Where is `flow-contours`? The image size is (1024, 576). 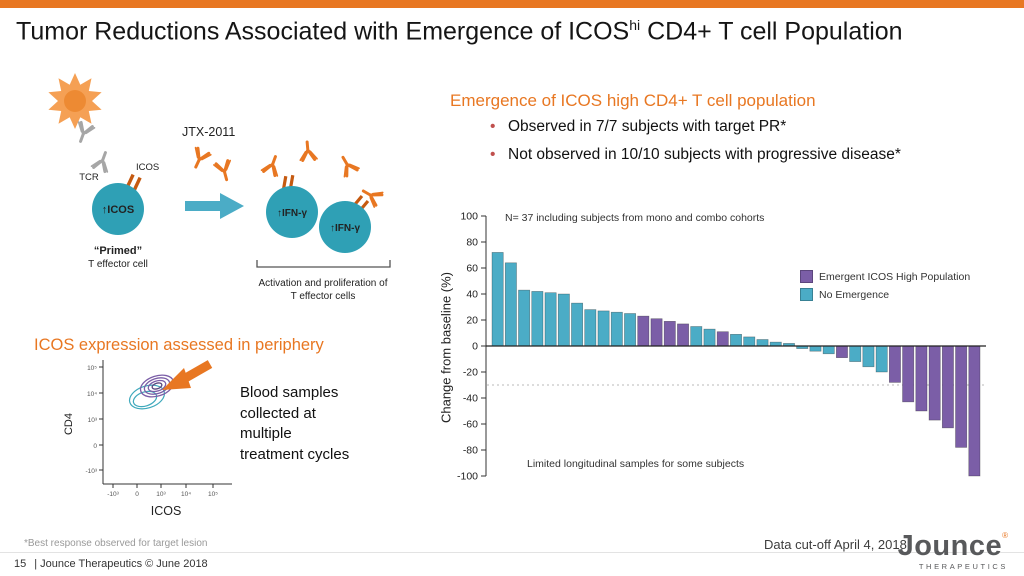 flow-contours is located at coordinates (151, 392).